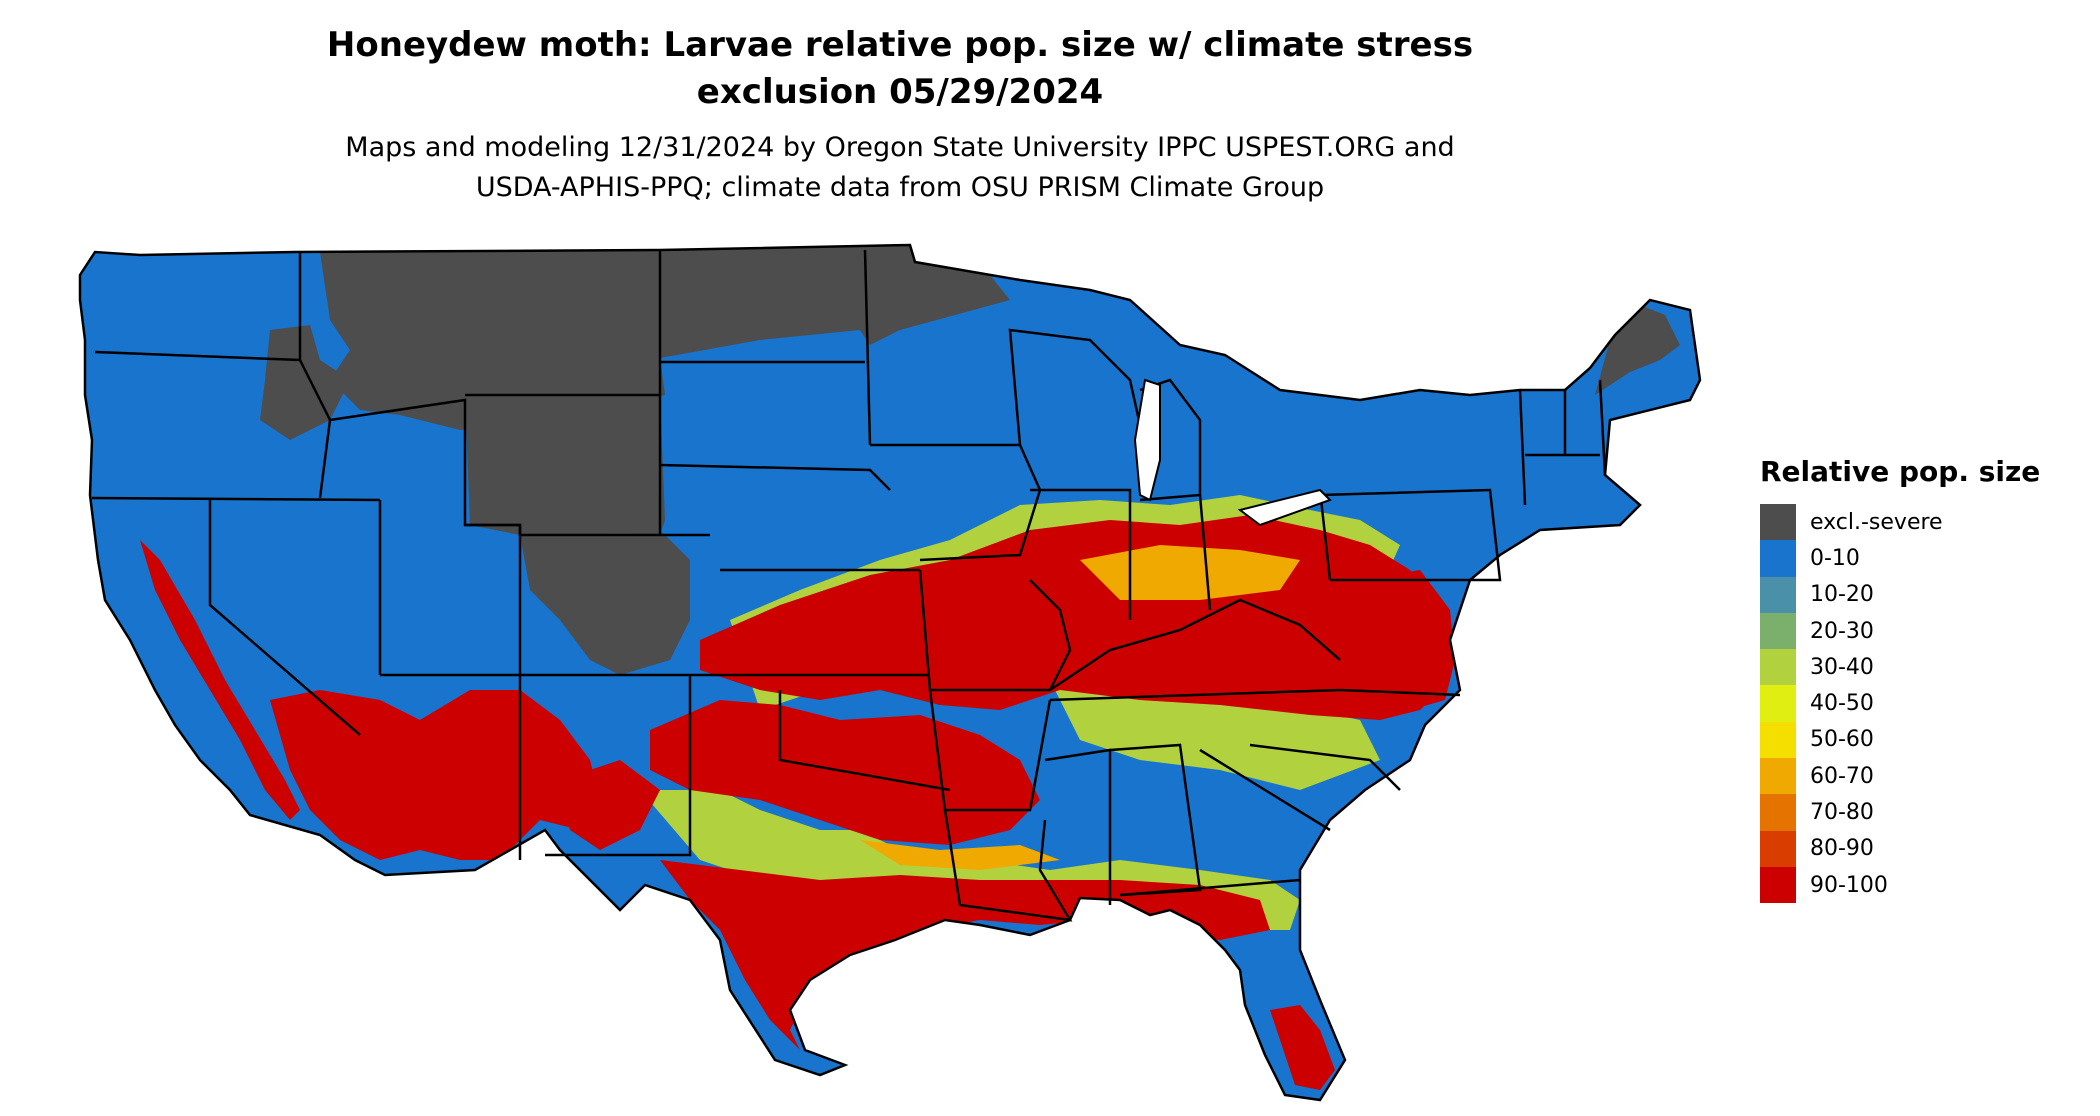  Describe the element at coordinates (1842, 813) in the screenshot. I see `legend-label: 70-80` at that location.